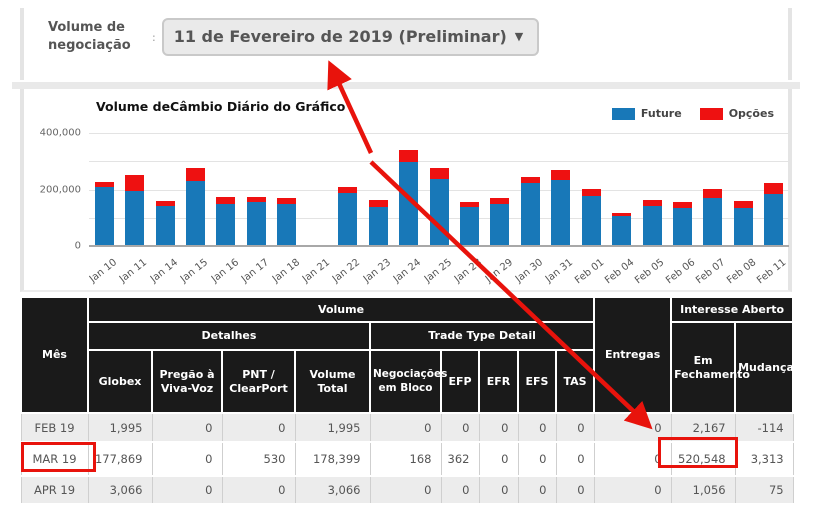 This screenshot has width=813, height=518. I want to click on x-axis-label: Feb 06, so click(680, 272).